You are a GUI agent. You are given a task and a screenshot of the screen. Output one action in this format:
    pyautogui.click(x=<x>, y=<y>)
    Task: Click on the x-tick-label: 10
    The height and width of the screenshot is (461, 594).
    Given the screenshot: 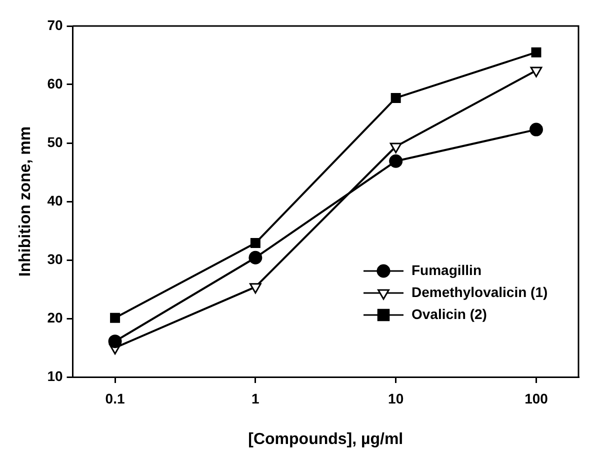 What is the action you would take?
    pyautogui.click(x=396, y=398)
    